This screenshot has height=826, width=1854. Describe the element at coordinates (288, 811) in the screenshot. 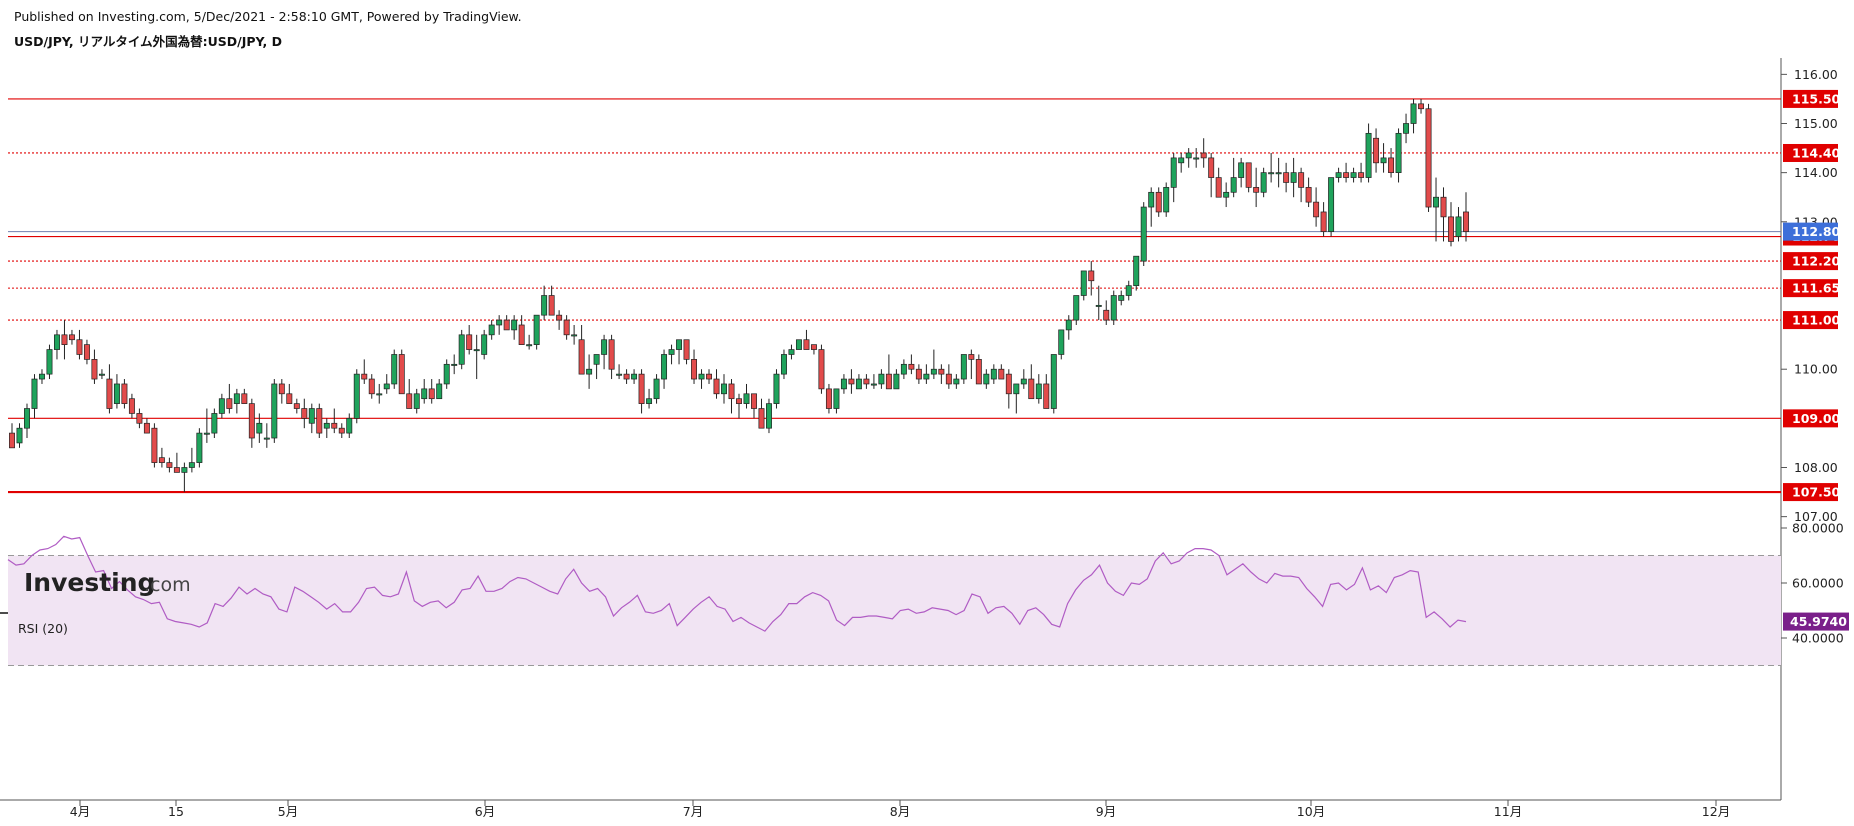

I see `time-tick-label: 5月` at that location.